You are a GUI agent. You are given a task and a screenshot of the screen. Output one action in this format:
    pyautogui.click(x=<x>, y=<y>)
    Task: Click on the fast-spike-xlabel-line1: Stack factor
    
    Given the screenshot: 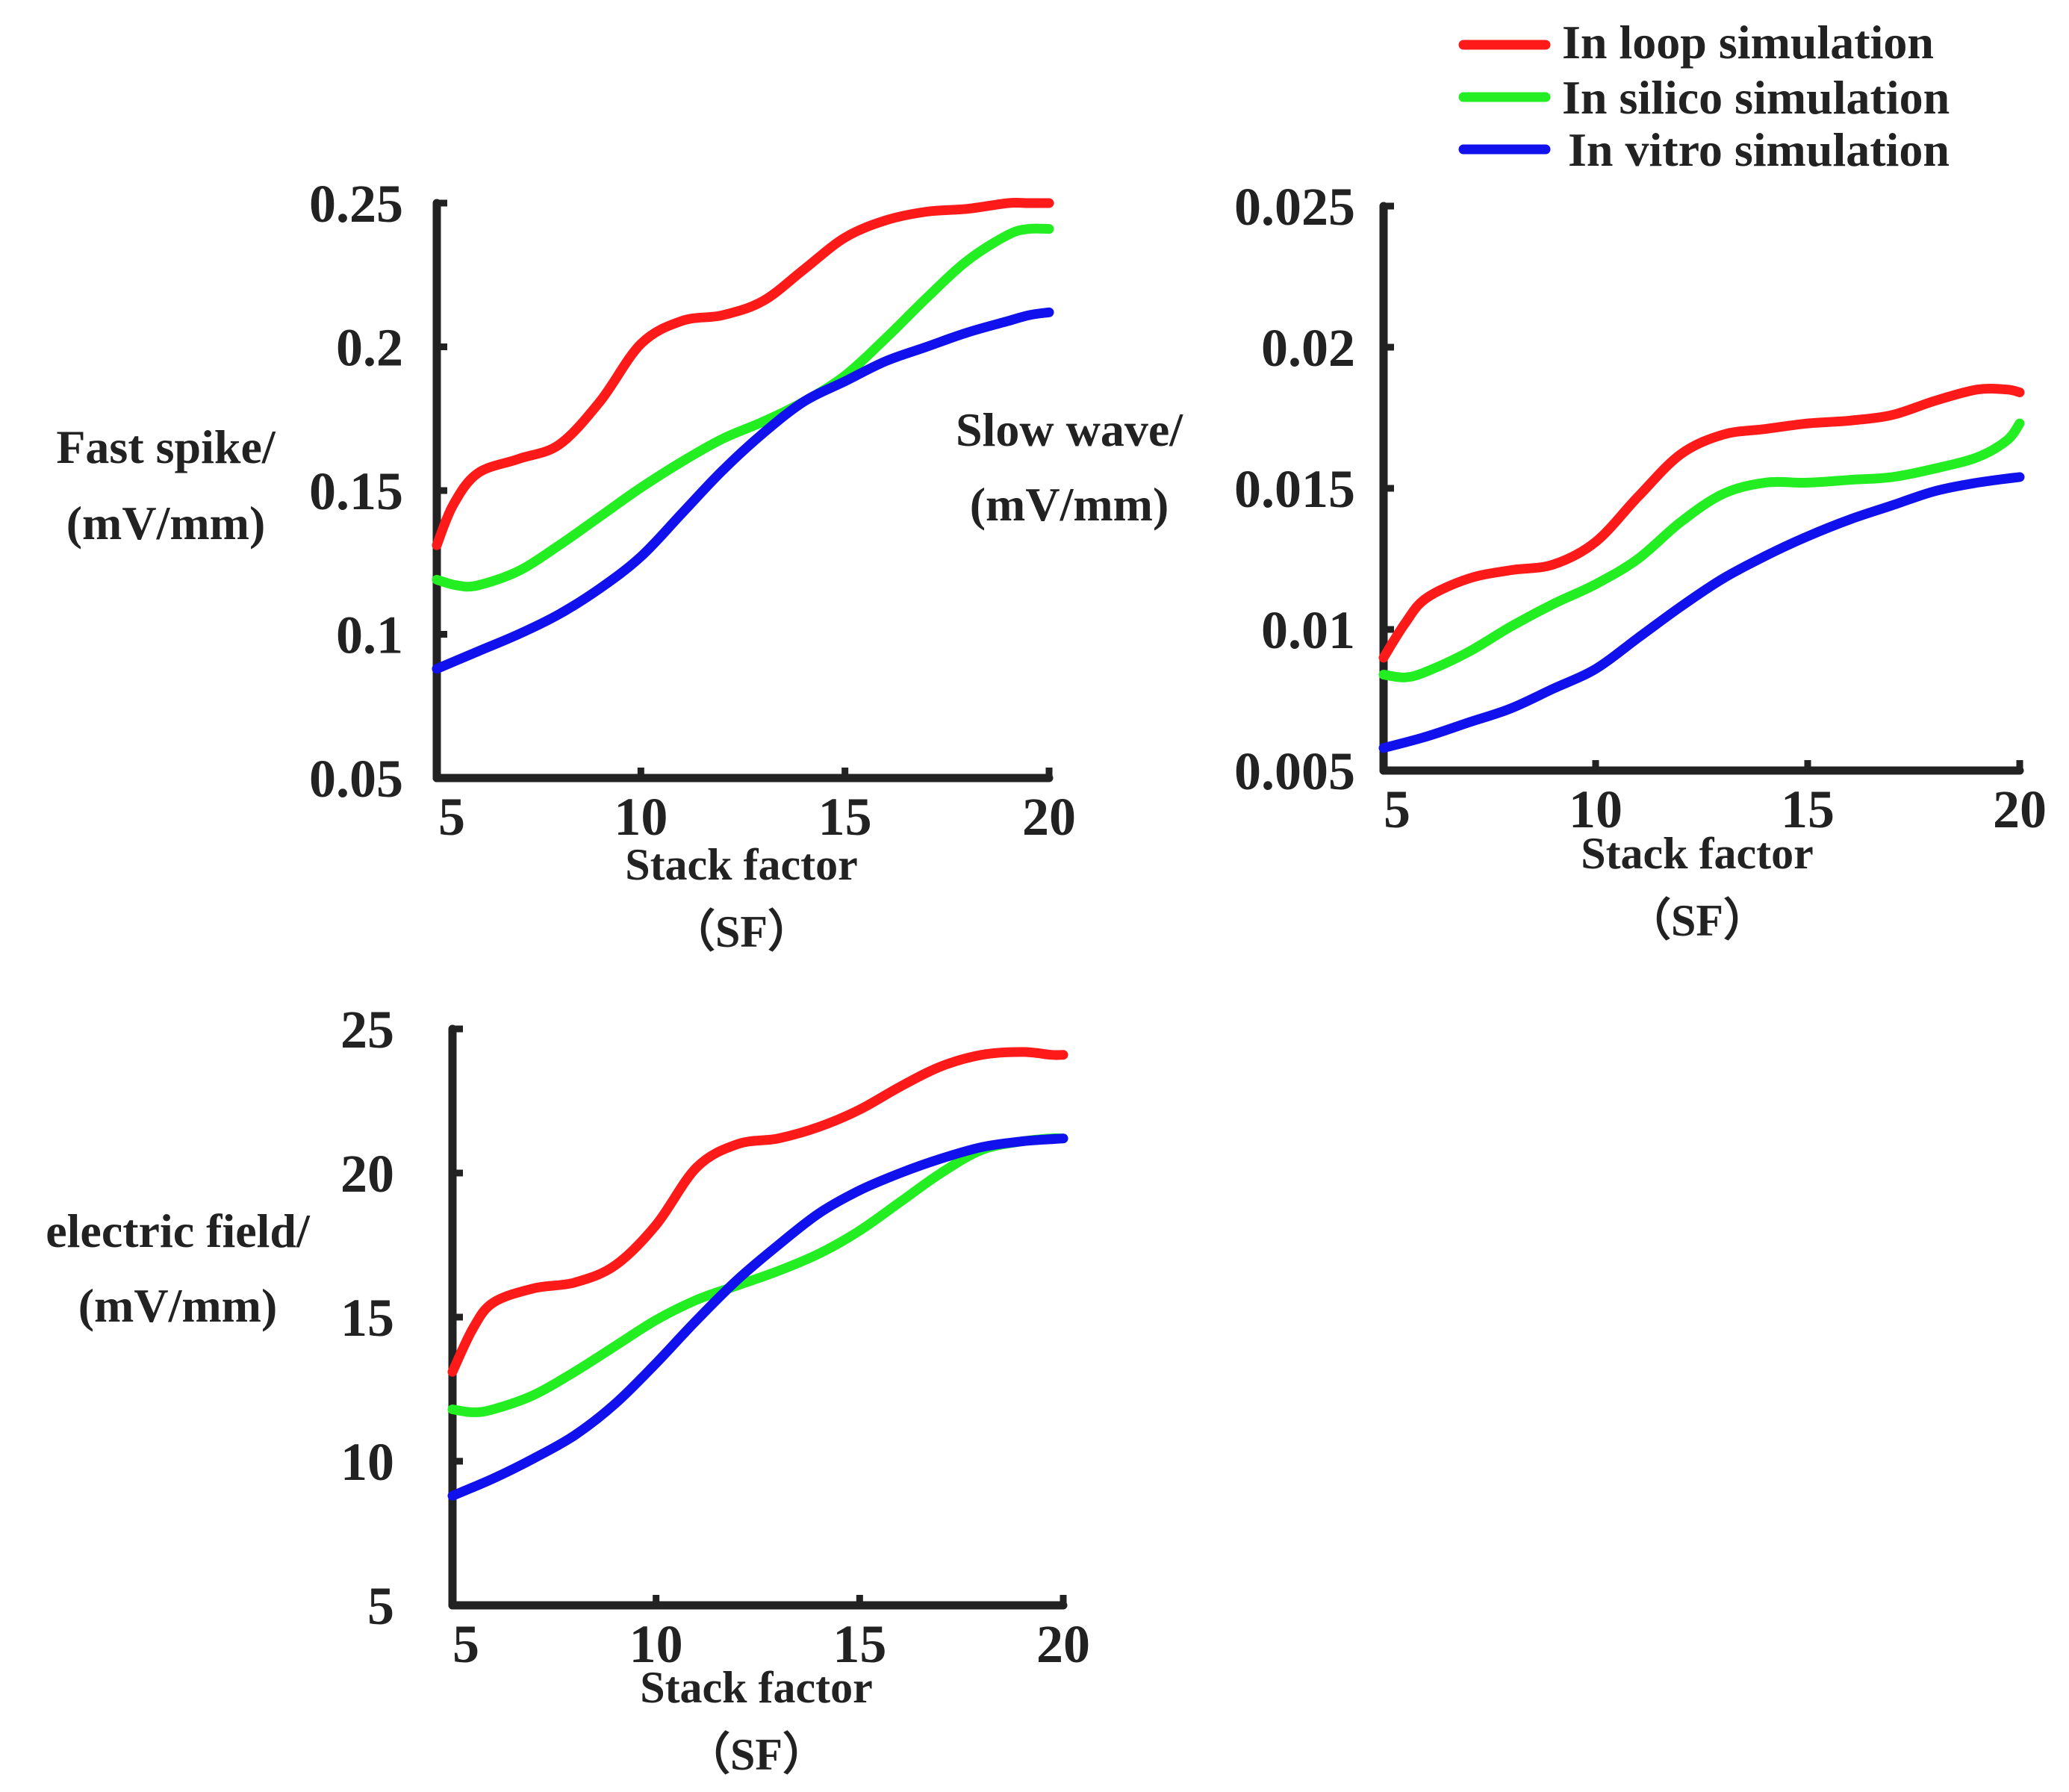 What is the action you would take?
    pyautogui.click(x=741, y=864)
    